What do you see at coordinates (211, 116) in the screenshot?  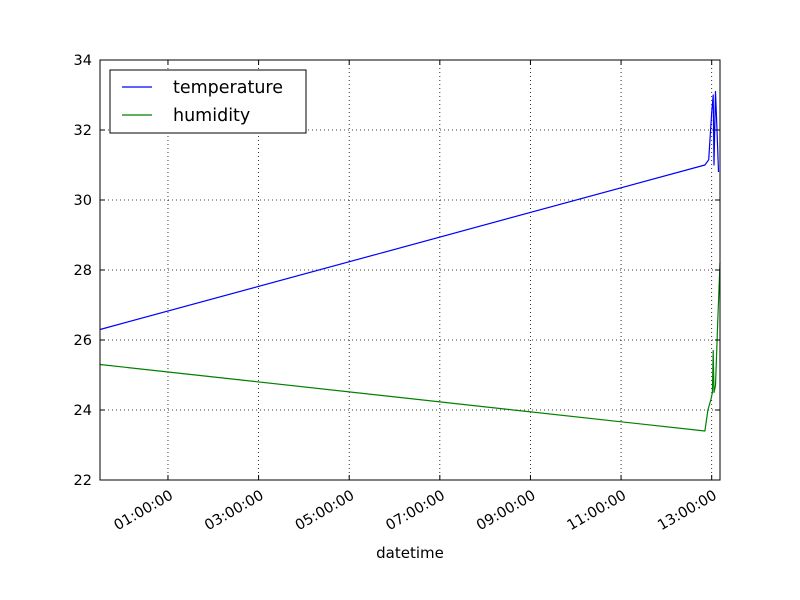 I see `legend-label-humidity: humidity` at bounding box center [211, 116].